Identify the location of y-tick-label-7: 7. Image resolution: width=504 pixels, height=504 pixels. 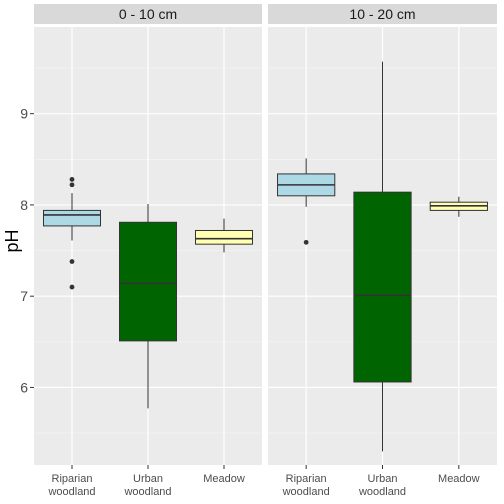
(24, 296).